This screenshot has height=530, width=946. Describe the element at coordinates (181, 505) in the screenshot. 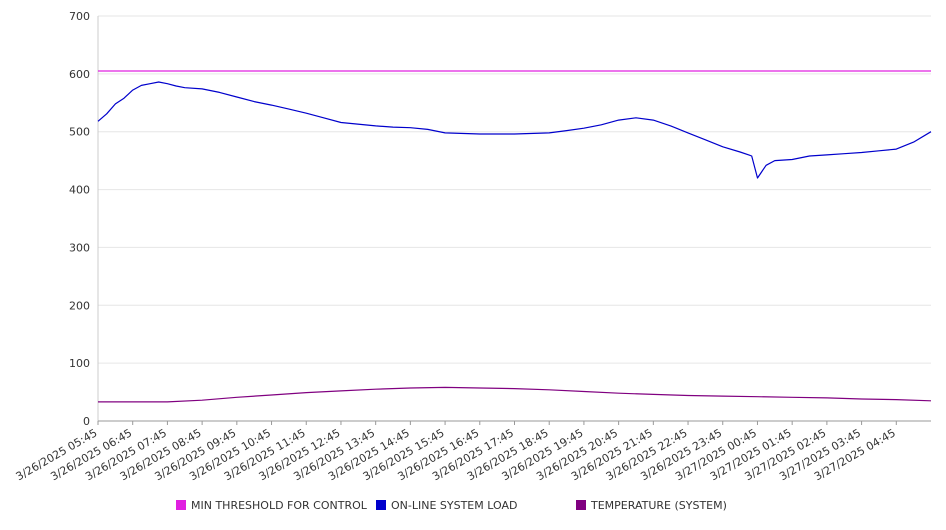

I see `legend-swatch-min-threshold` at that location.